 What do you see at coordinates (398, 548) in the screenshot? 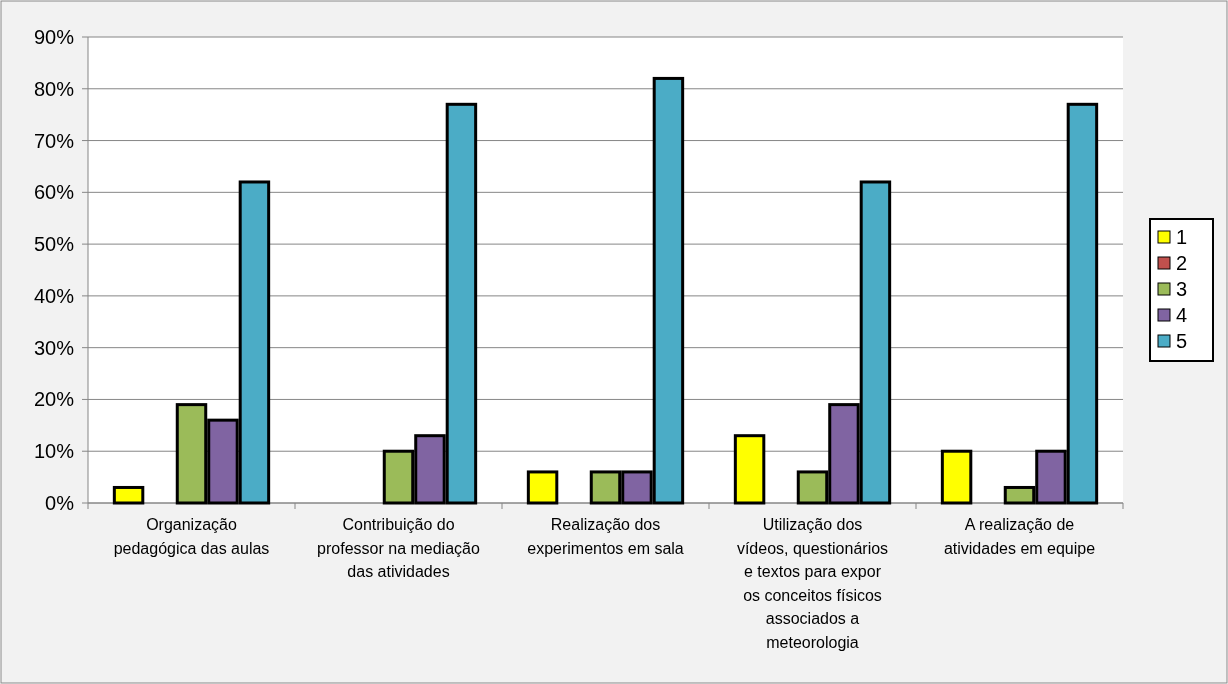
I see `x-tick-label: Contribuição do professor na mediação das atividades` at bounding box center [398, 548].